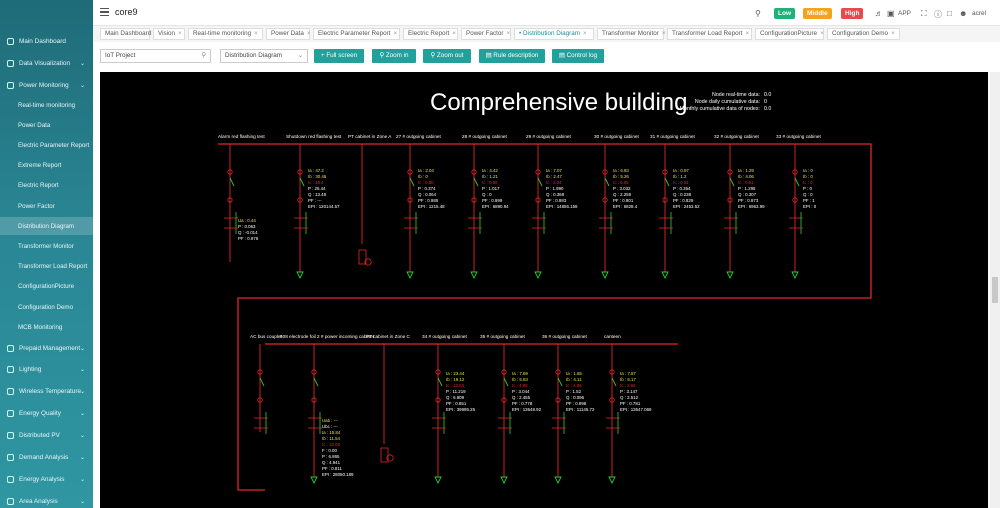  I want to click on tab-10: ConfigurationPicture ×, so click(789, 34).